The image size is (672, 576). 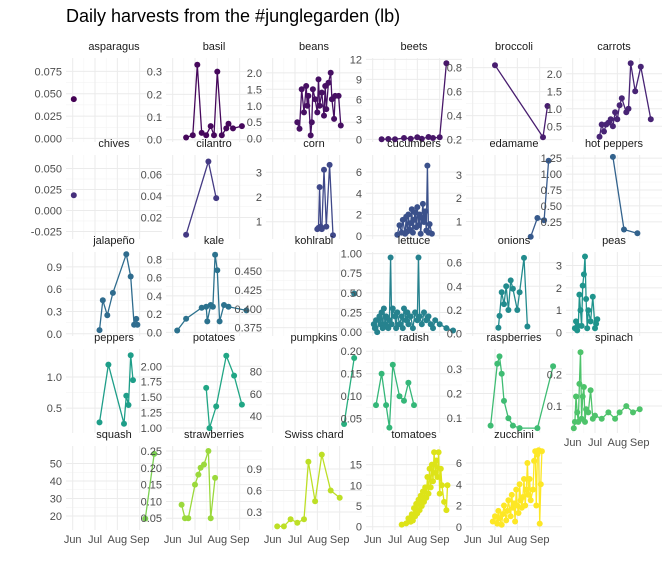 I want to click on panel-label-squash: squash, so click(x=113, y=435).